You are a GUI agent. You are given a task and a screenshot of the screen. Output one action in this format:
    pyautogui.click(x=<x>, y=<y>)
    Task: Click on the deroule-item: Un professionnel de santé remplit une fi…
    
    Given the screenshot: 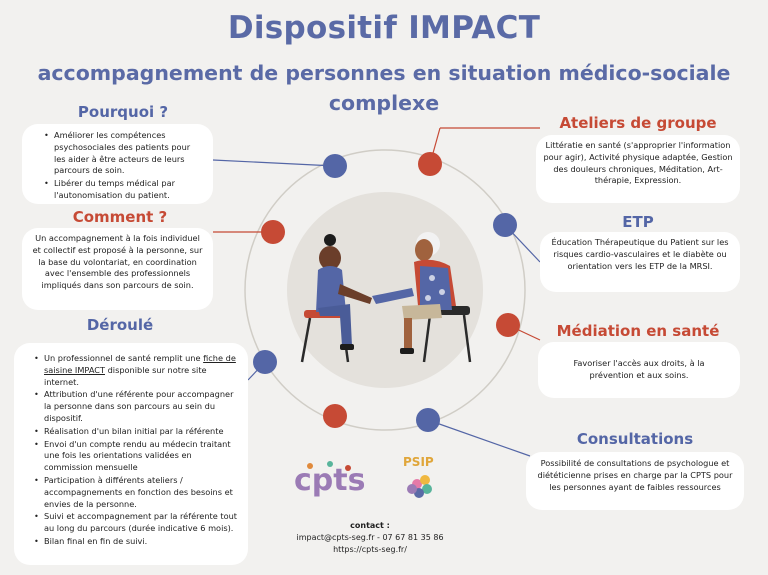 What is the action you would take?
    pyautogui.click(x=137, y=370)
    